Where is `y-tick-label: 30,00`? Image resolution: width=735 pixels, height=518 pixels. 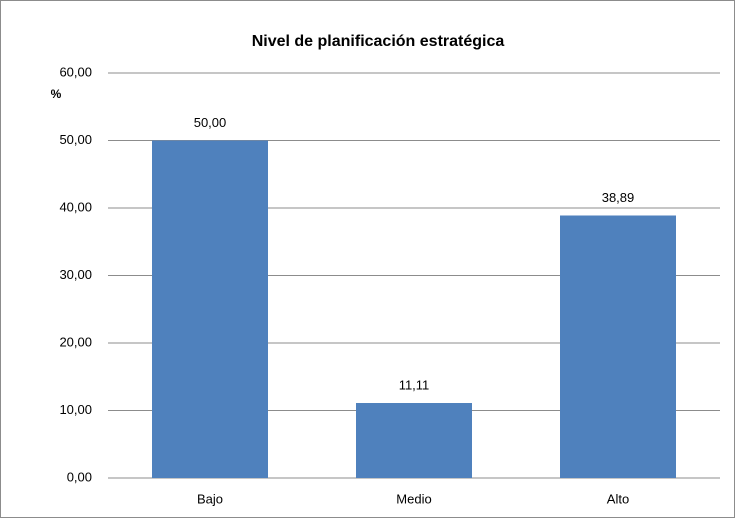
y-tick-label: 30,00 is located at coordinates (75, 274).